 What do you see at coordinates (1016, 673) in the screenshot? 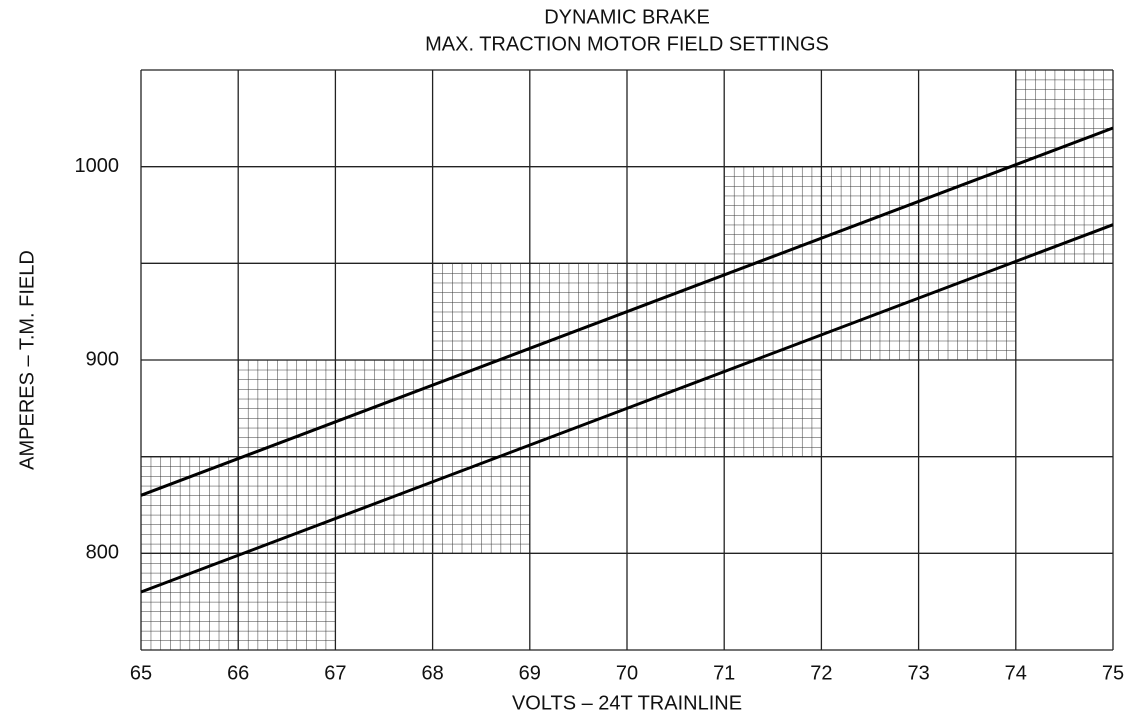
I see `x-tick-label: 74` at bounding box center [1016, 673].